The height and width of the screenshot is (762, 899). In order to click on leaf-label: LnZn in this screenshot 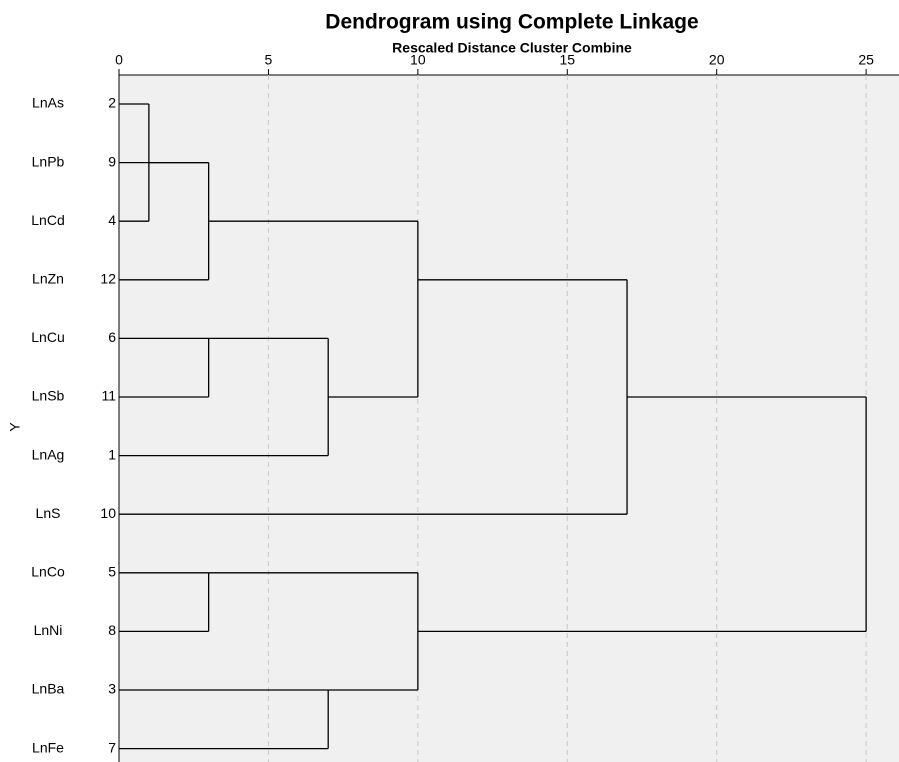, I will do `click(48, 279)`.